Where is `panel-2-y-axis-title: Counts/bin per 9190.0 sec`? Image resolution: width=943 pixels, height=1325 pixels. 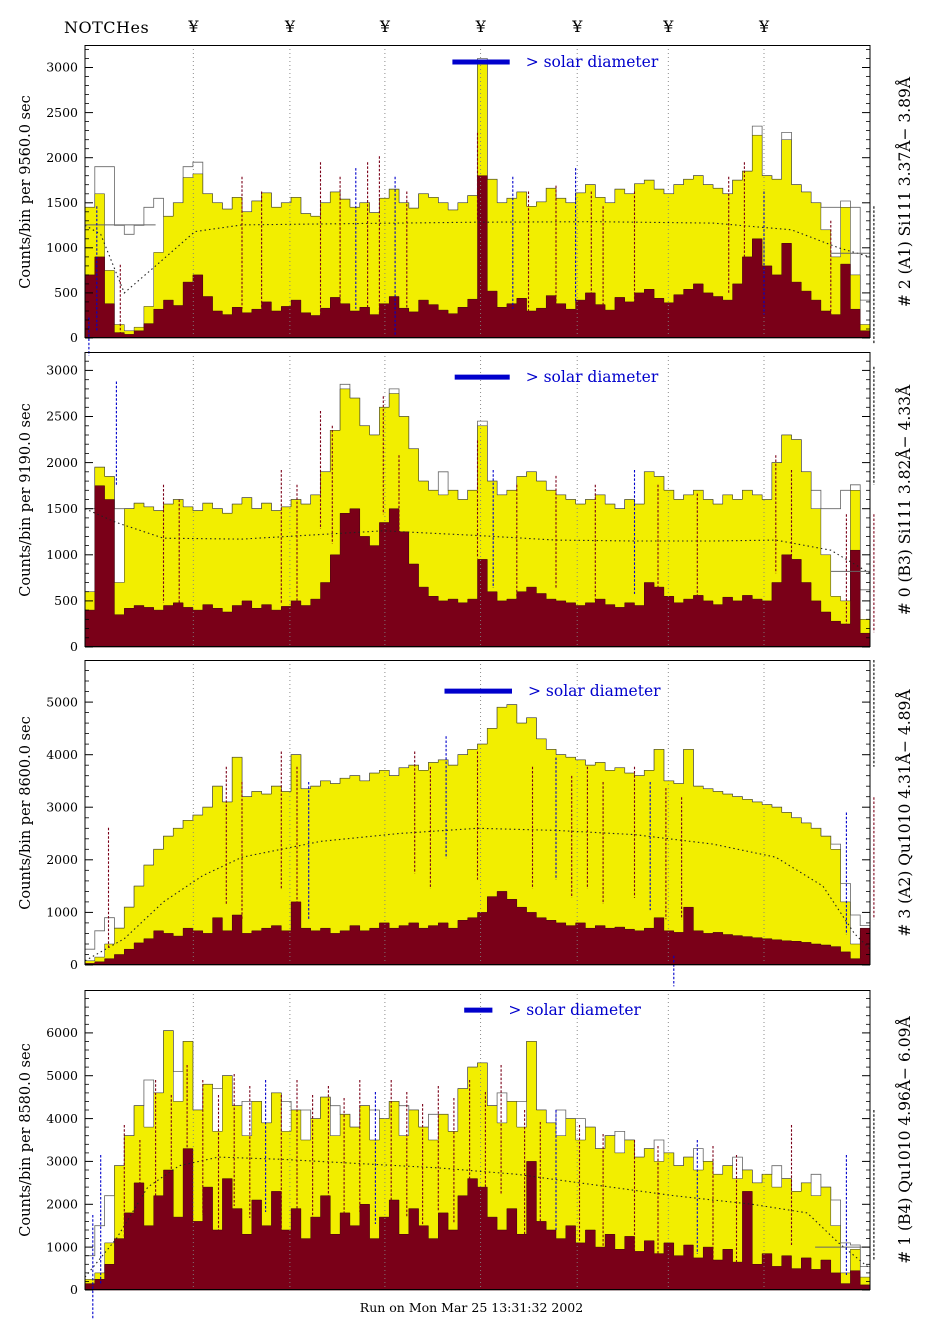
panel-2-y-axis-title: Counts/bin per 9190.0 sec is located at coordinates (26, 499).